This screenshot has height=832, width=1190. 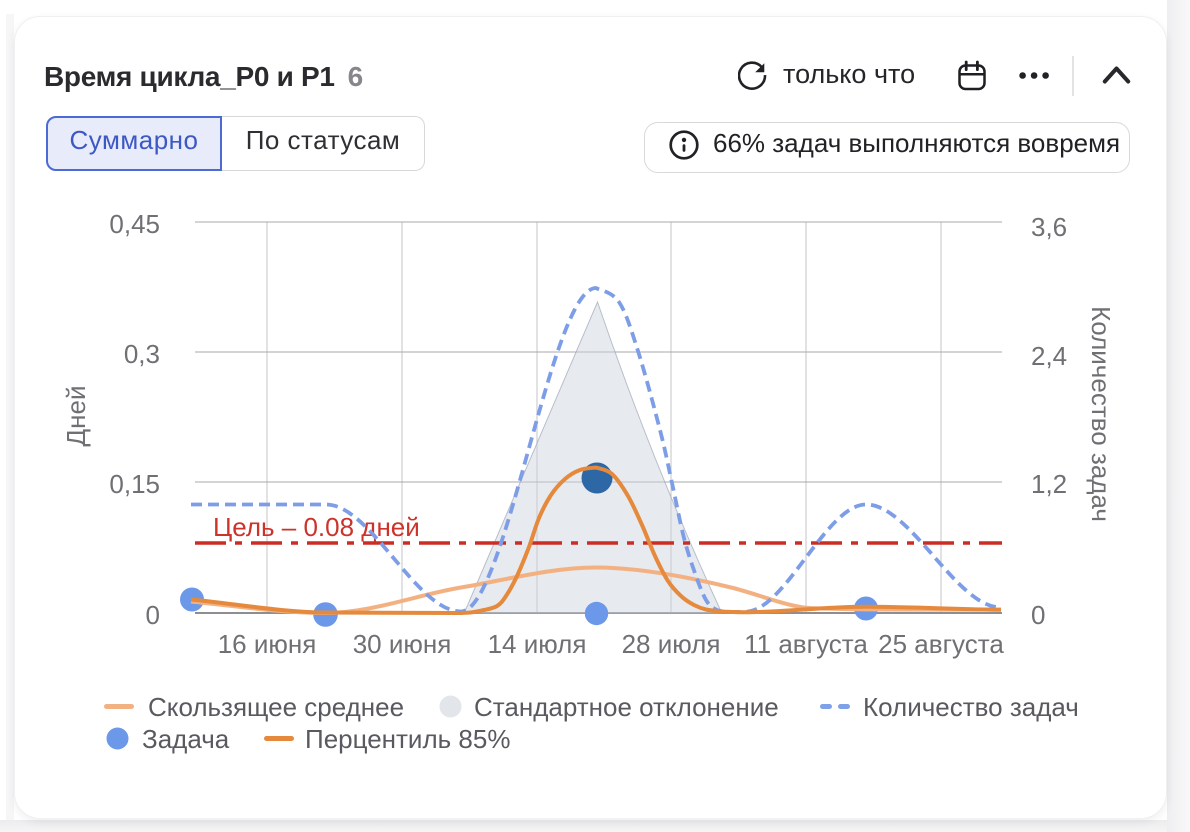 I want to click on svg-text: 11 августа, so click(x=806, y=644).